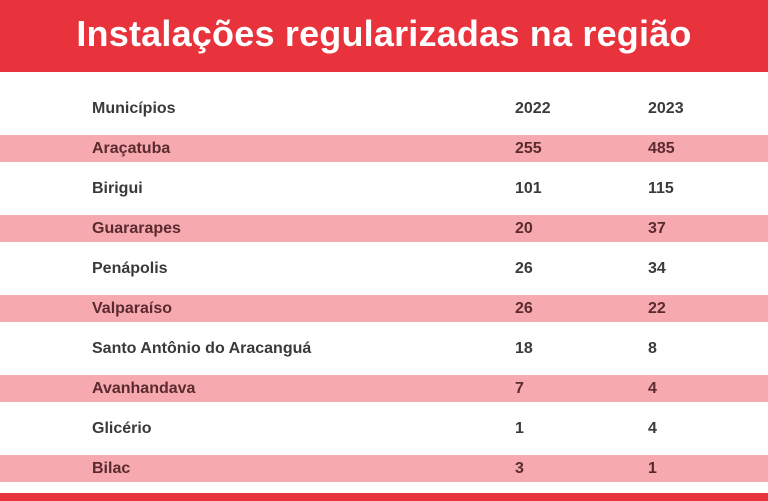 This screenshot has height=501, width=768. Describe the element at coordinates (652, 468) in the screenshot. I see `value-2023-cell: 1` at that location.